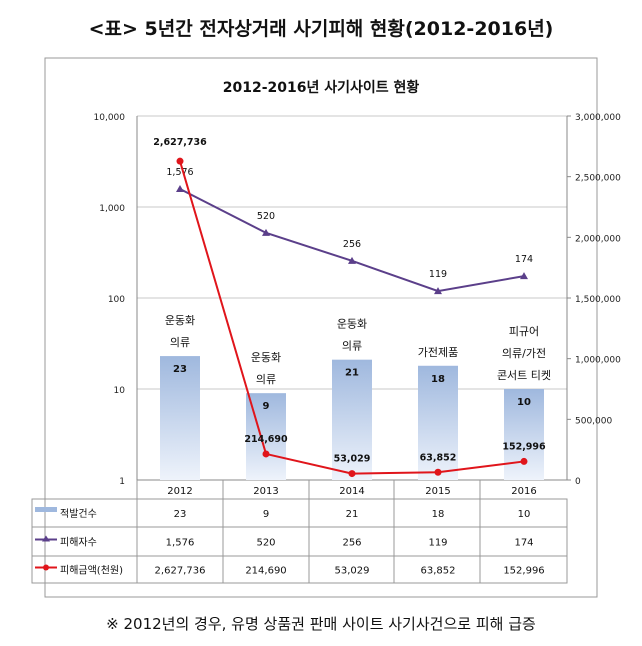  I want to click on legend-label: 적발건수, so click(78, 514).